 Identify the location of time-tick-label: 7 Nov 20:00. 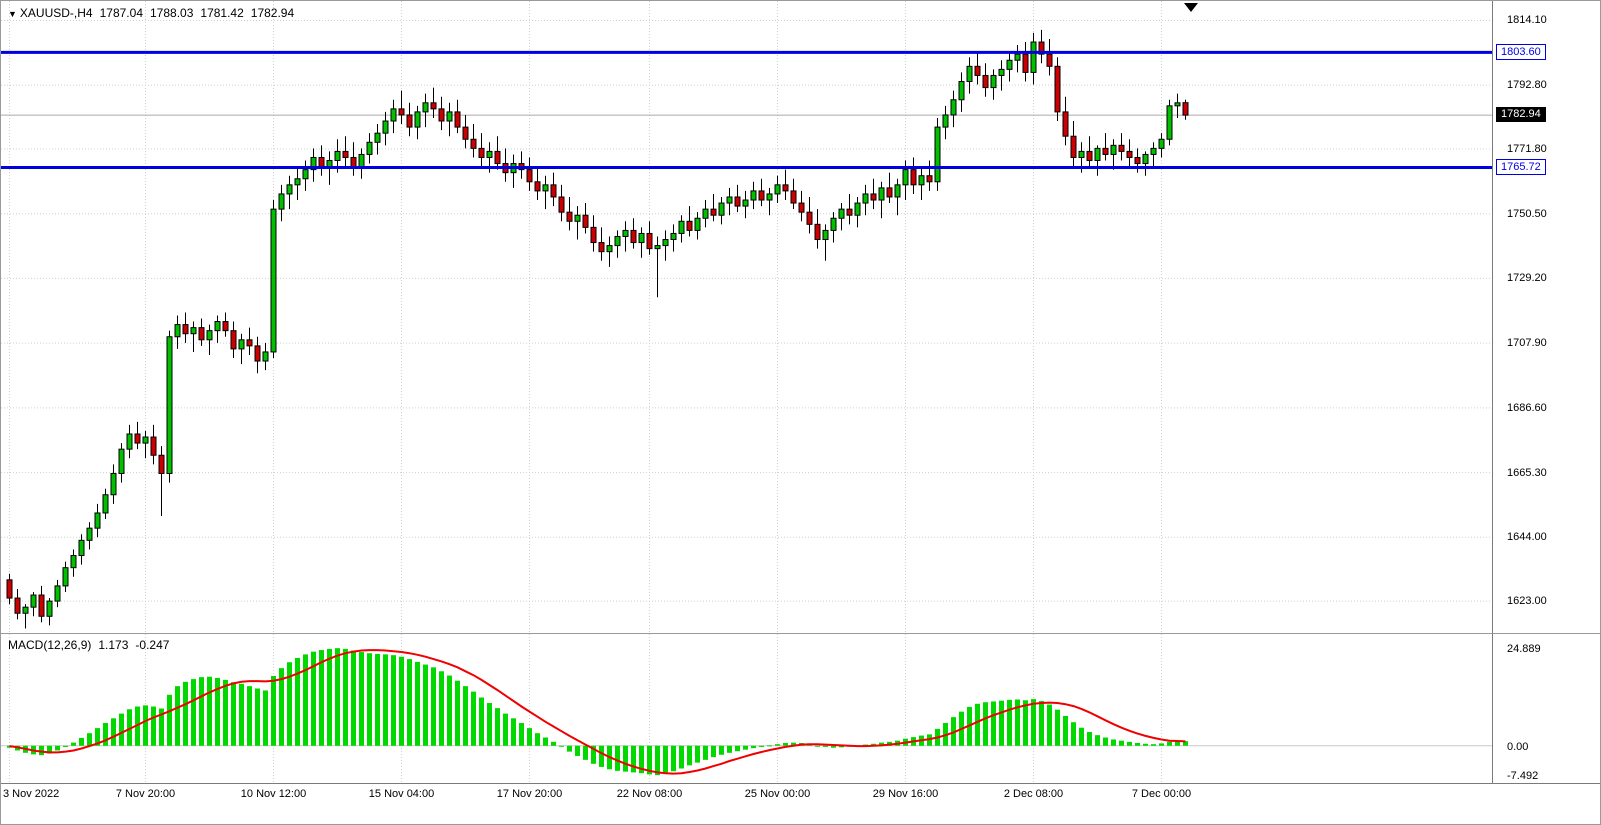
(145, 794).